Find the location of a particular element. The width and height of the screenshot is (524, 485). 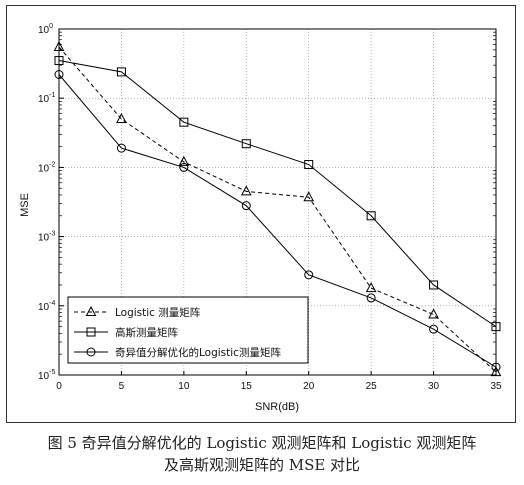

x-tick-label: 0 is located at coordinates (59, 386).